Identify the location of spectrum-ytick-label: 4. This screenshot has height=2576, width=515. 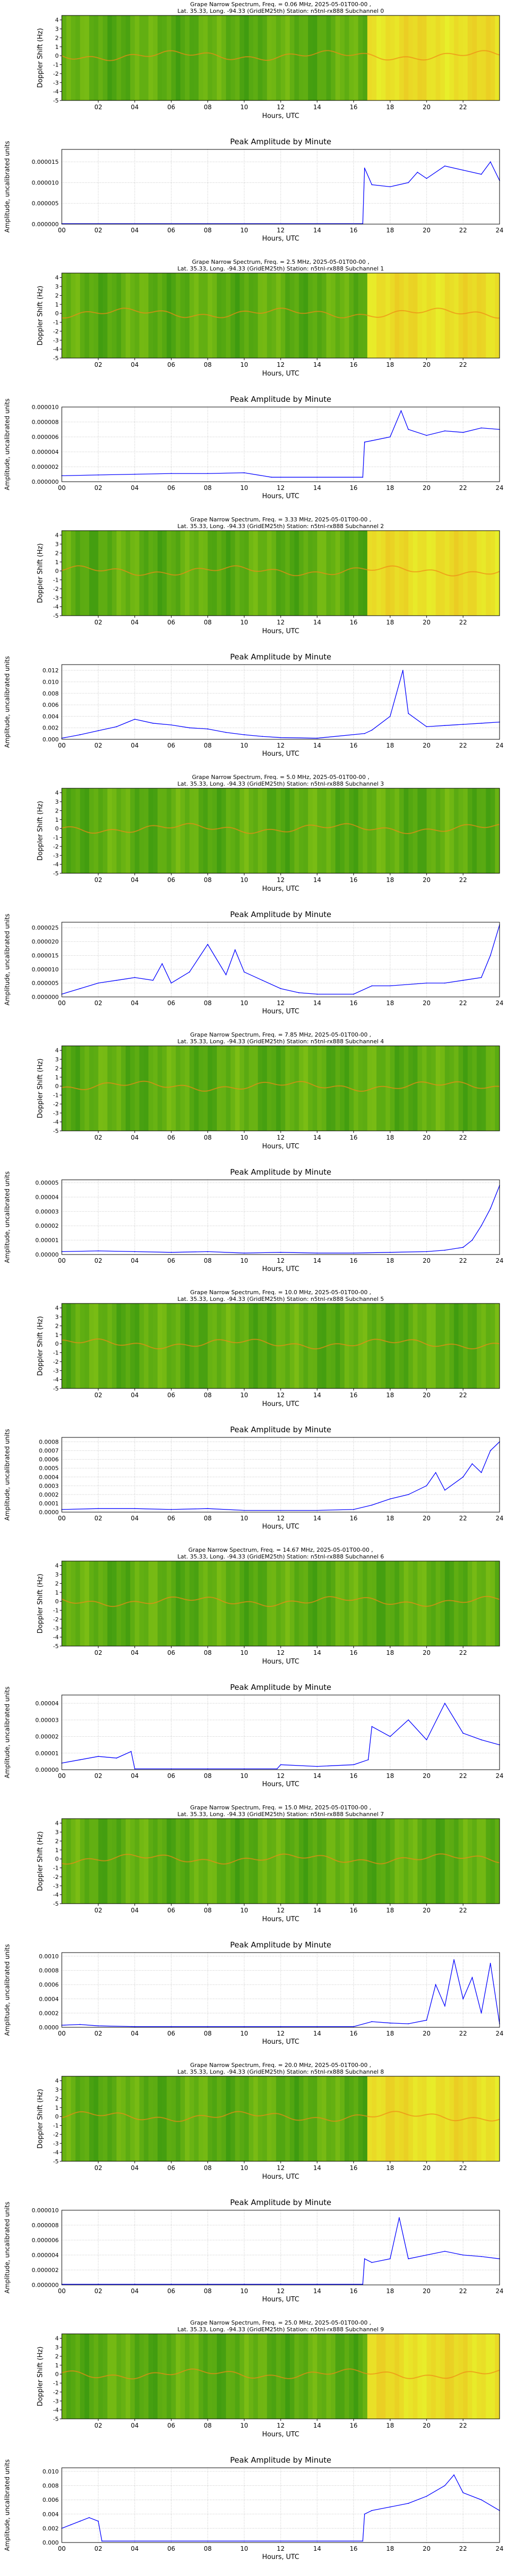
(57, 1308).